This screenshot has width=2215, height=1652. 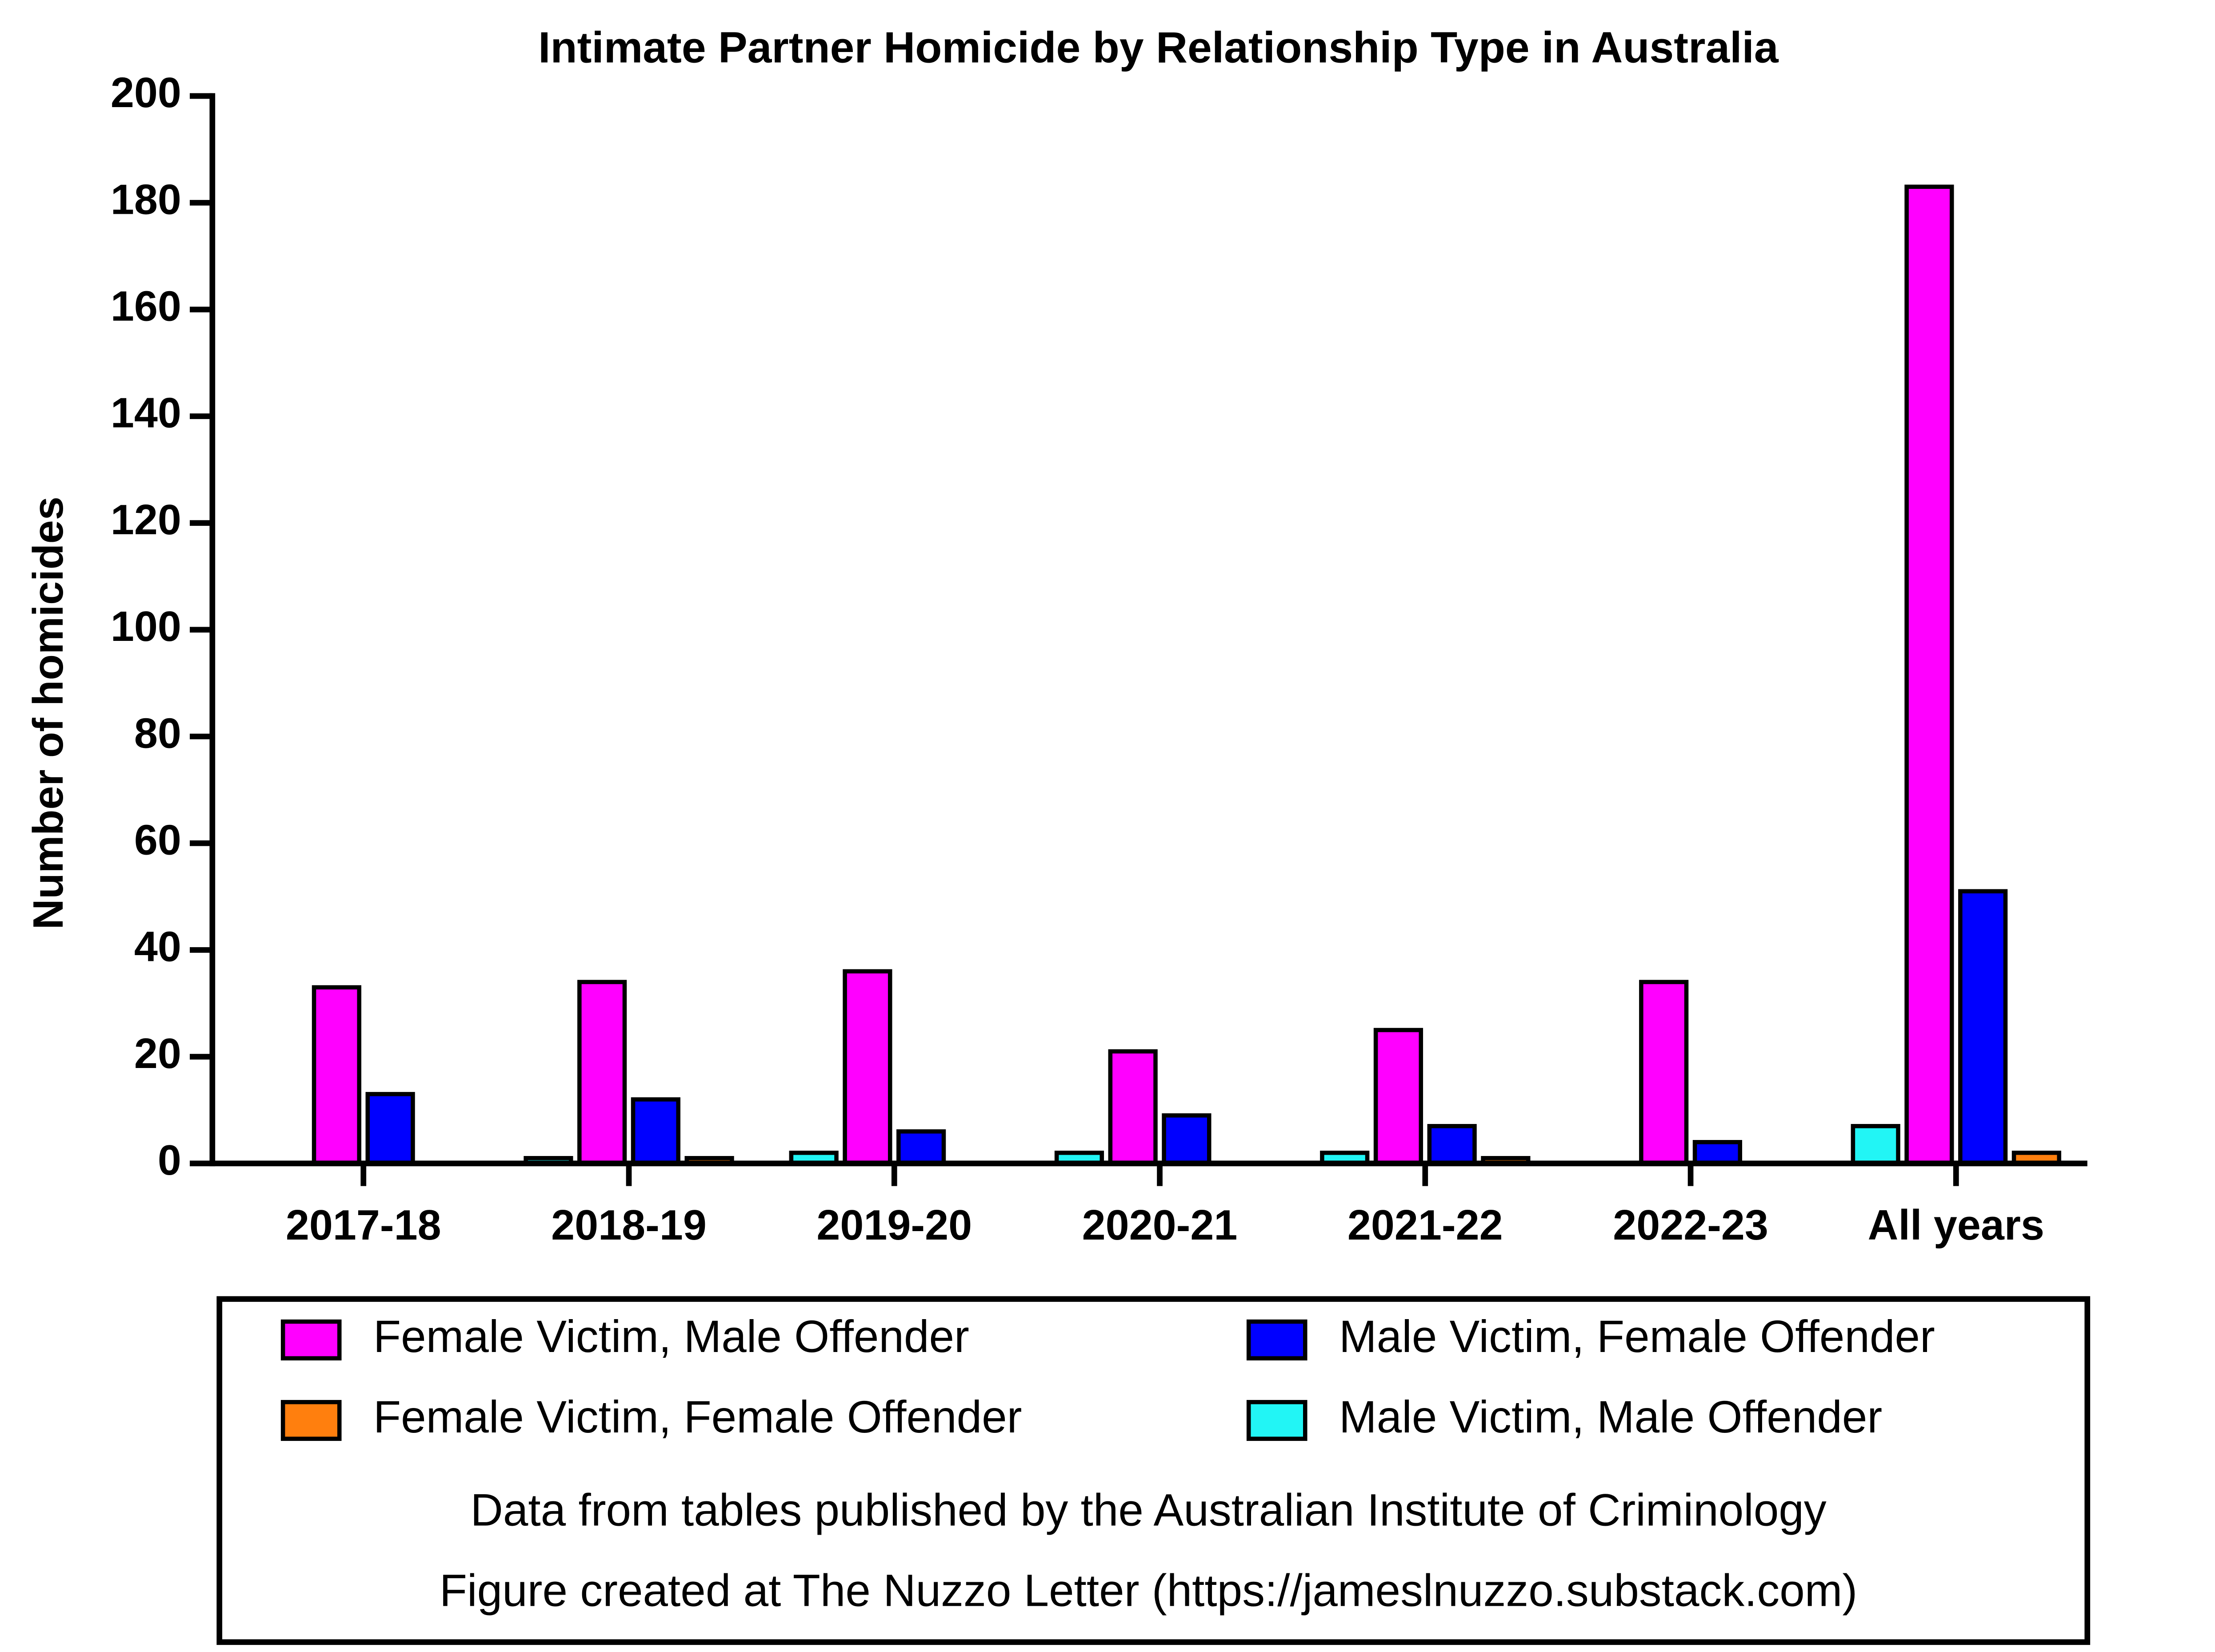 What do you see at coordinates (1160, 1225) in the screenshot?
I see `x-tick-label: 2020-21` at bounding box center [1160, 1225].